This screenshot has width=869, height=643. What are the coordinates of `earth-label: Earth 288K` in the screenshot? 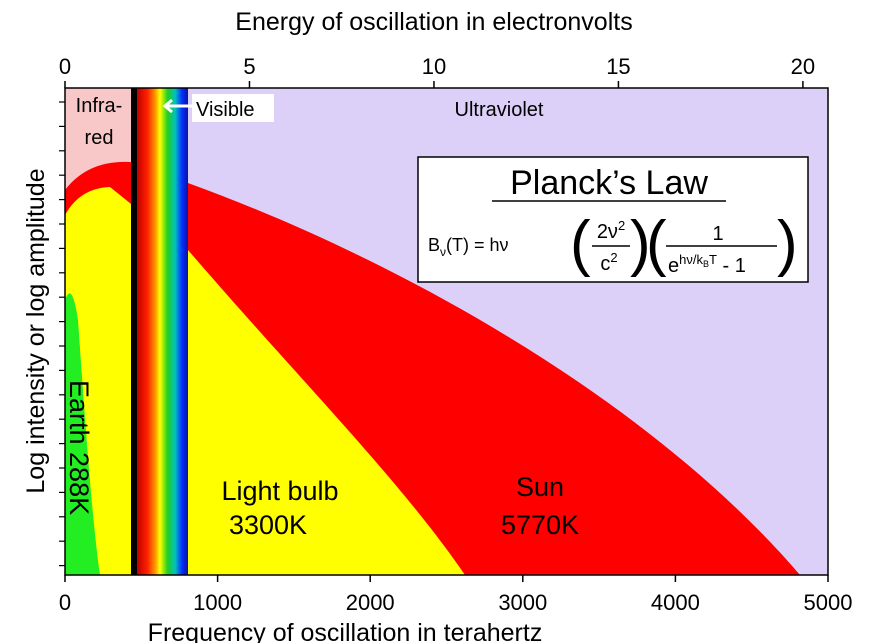 It's located at (79, 447).